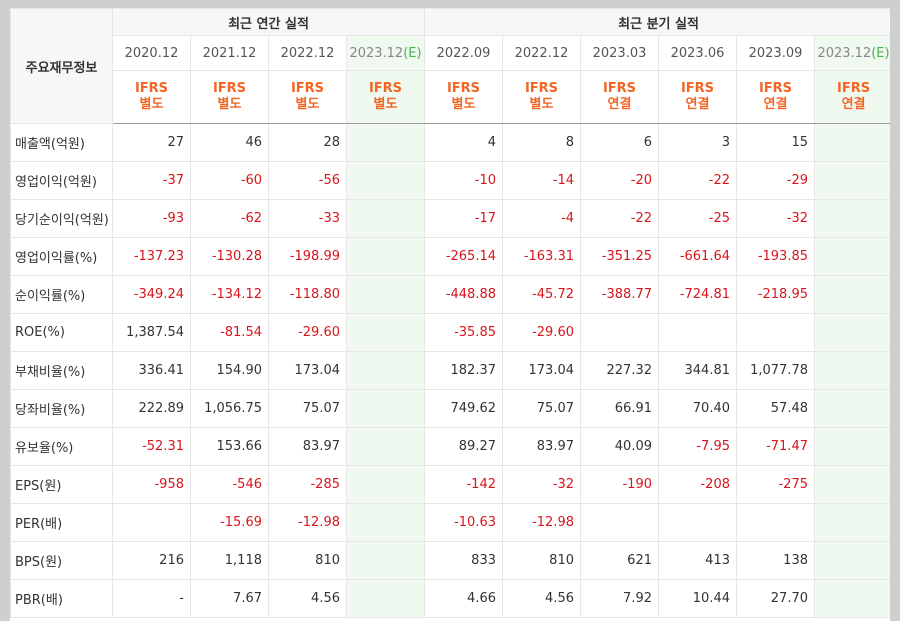 The image size is (900, 621). Describe the element at coordinates (151, 294) in the screenshot. I see `value-cell: -349.24` at that location.